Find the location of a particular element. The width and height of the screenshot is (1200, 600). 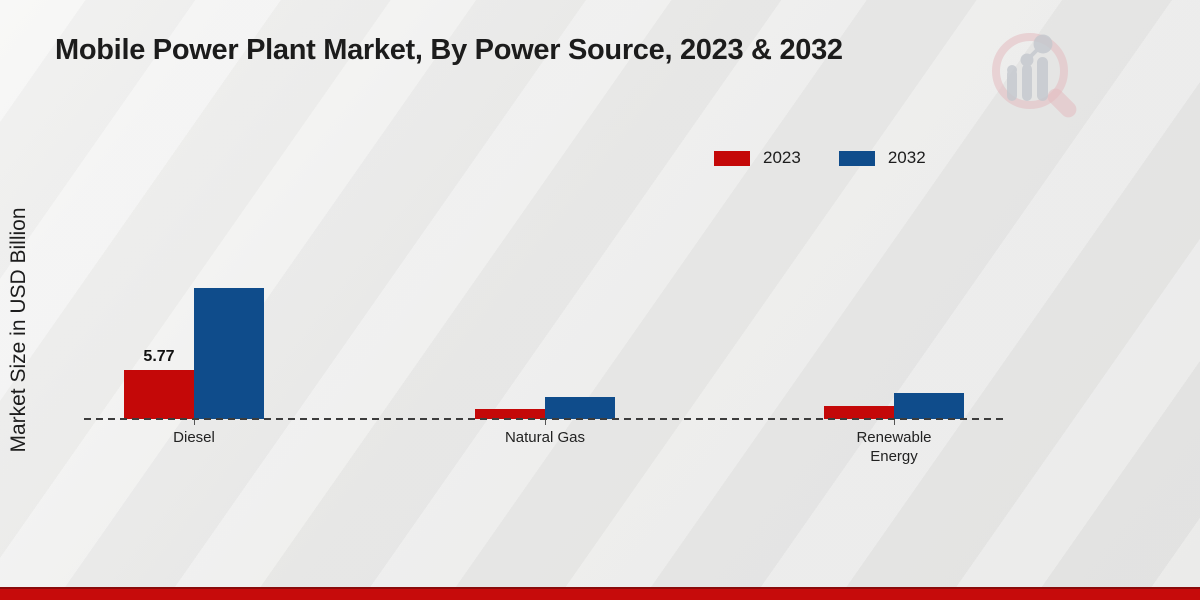

legend-item-2032: 2032 is located at coordinates (882, 158).